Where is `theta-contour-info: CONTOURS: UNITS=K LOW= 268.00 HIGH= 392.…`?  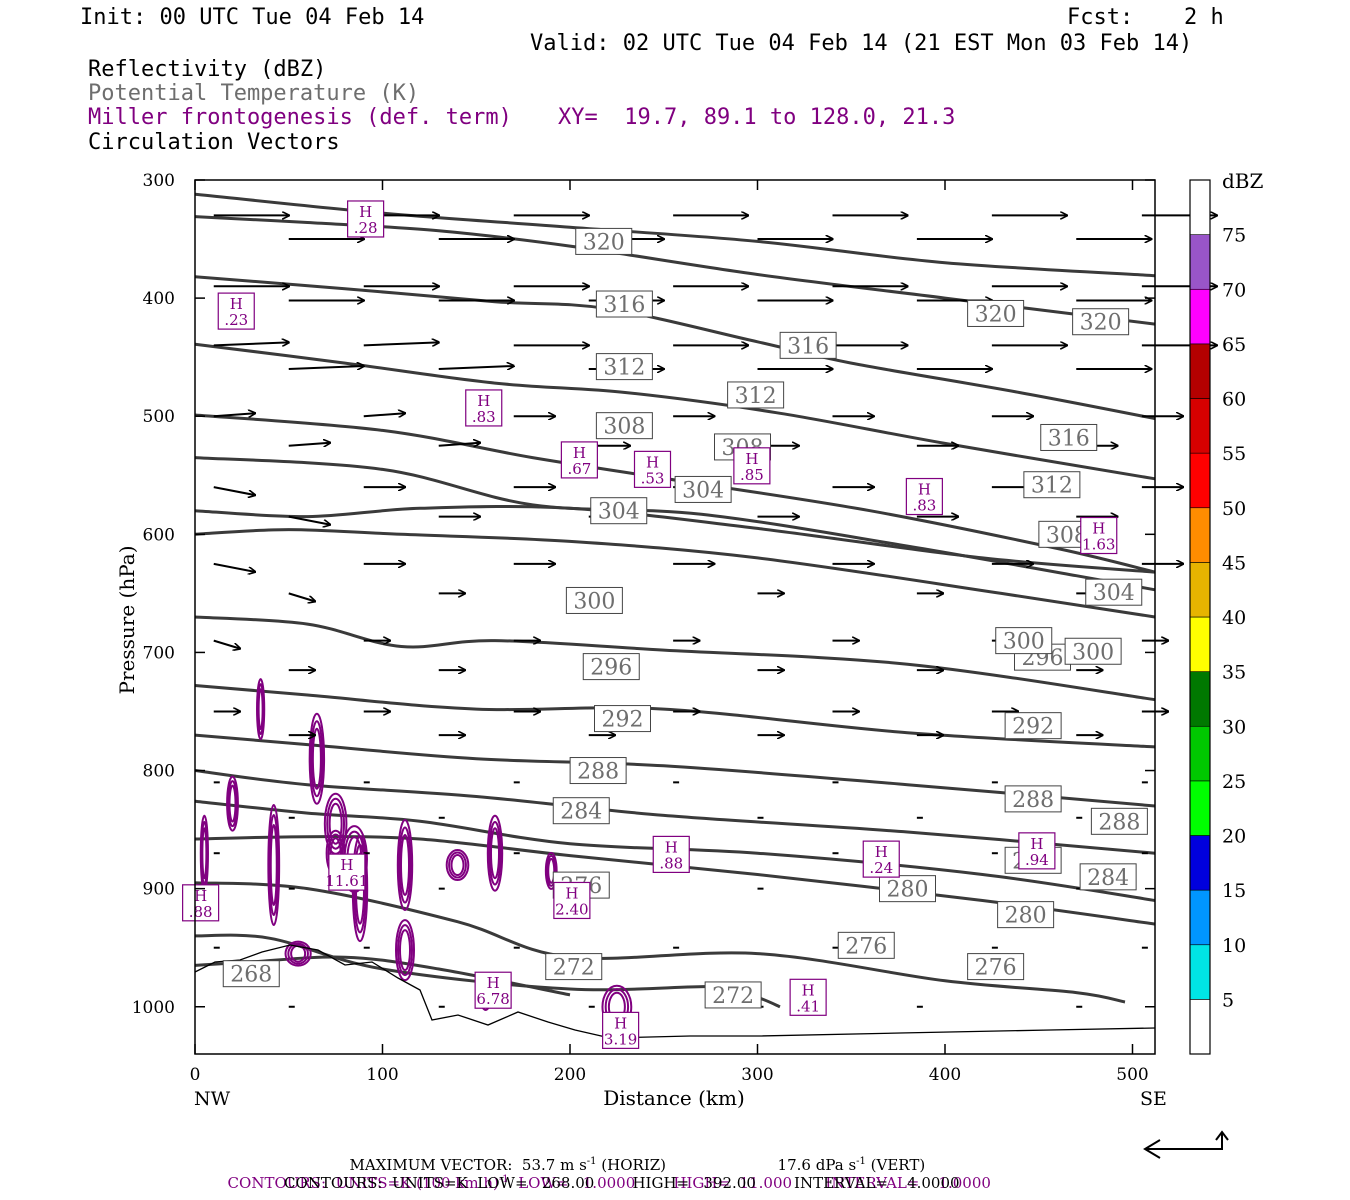 theta-contour-info: CONTOURS: UNITS=K LOW= 268.00 HIGH= 392.… is located at coordinates (622, 1183).